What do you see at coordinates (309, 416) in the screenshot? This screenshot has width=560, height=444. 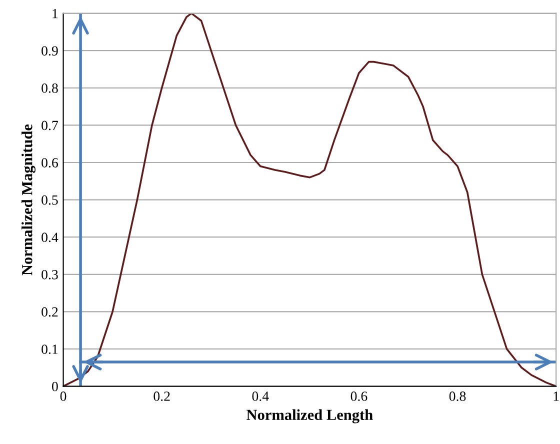 I see `x-axis-title: Normalized Length` at bounding box center [309, 416].